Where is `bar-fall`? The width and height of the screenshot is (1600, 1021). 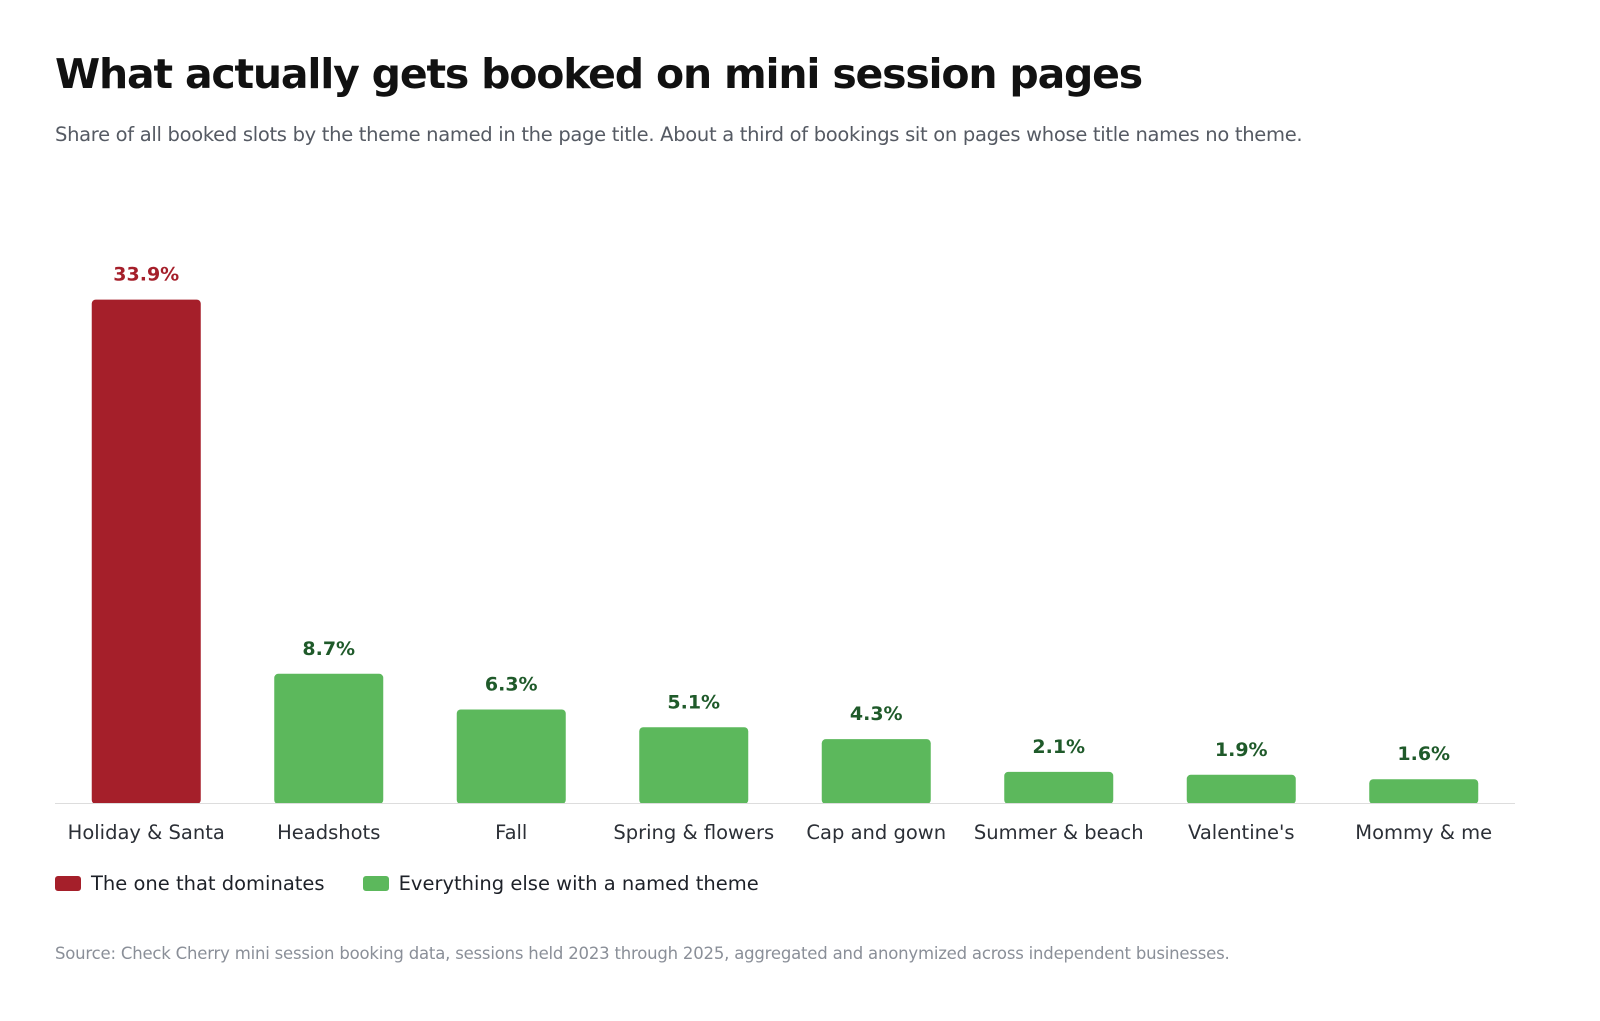
bar-fall is located at coordinates (511, 756).